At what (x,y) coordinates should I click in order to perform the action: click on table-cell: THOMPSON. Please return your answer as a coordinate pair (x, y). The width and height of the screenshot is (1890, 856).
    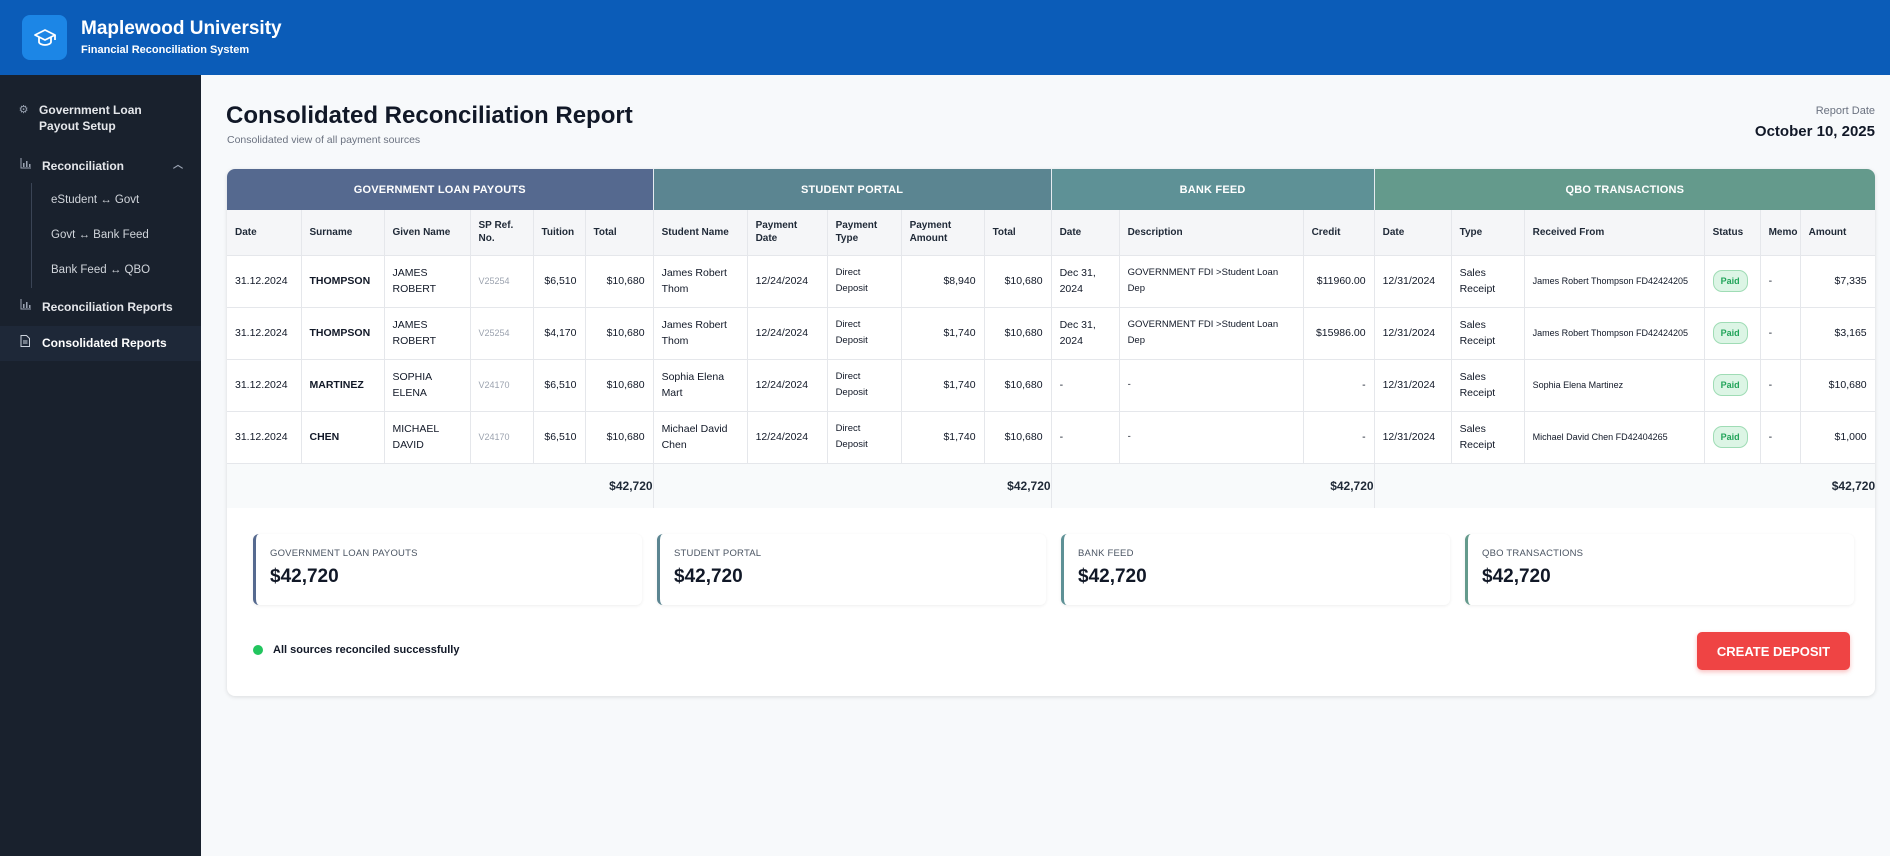
    Looking at the image, I should click on (343, 281).